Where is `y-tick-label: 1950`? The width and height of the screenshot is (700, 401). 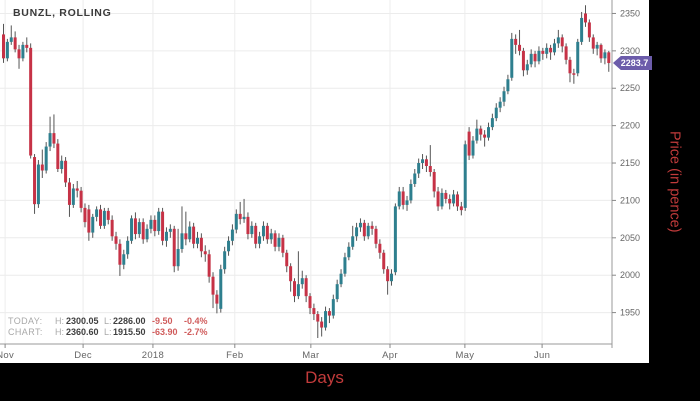 y-tick-label: 1950 is located at coordinates (630, 313).